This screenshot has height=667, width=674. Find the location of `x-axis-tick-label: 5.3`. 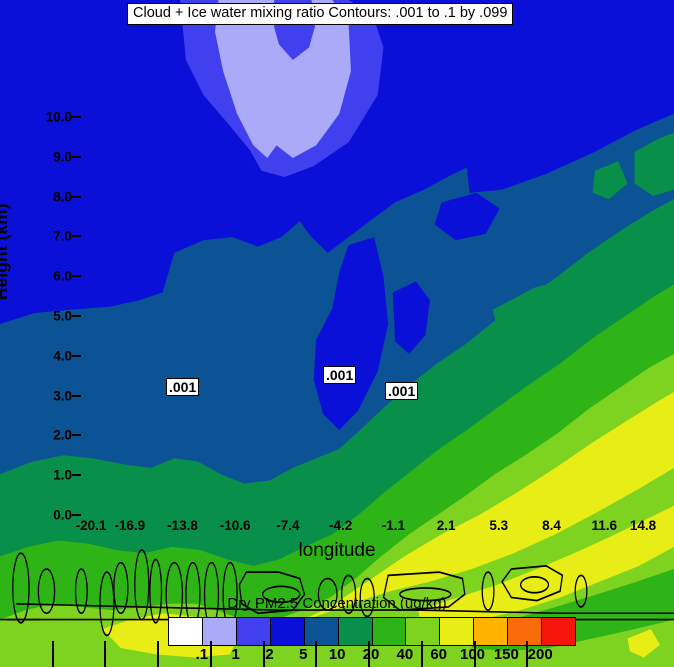

x-axis-tick-label: 5.3 is located at coordinates (499, 525).